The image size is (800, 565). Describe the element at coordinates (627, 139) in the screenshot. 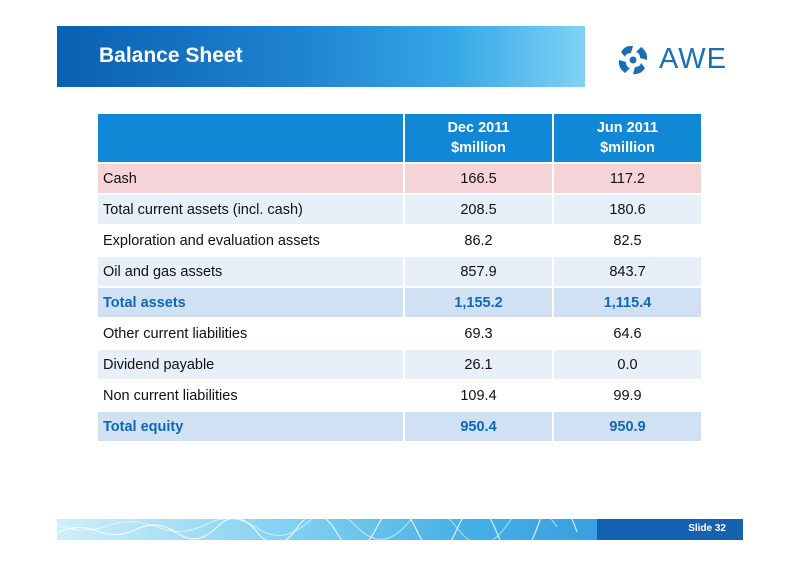

I see `table-header-jun-2011: Jun 2011 $million` at that location.